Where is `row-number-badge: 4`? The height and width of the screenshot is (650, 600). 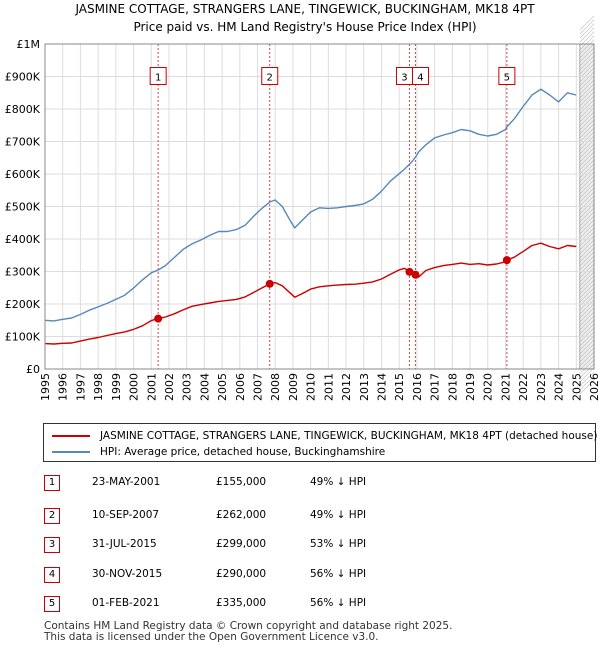
row-number-badge: 4 is located at coordinates (52, 575).